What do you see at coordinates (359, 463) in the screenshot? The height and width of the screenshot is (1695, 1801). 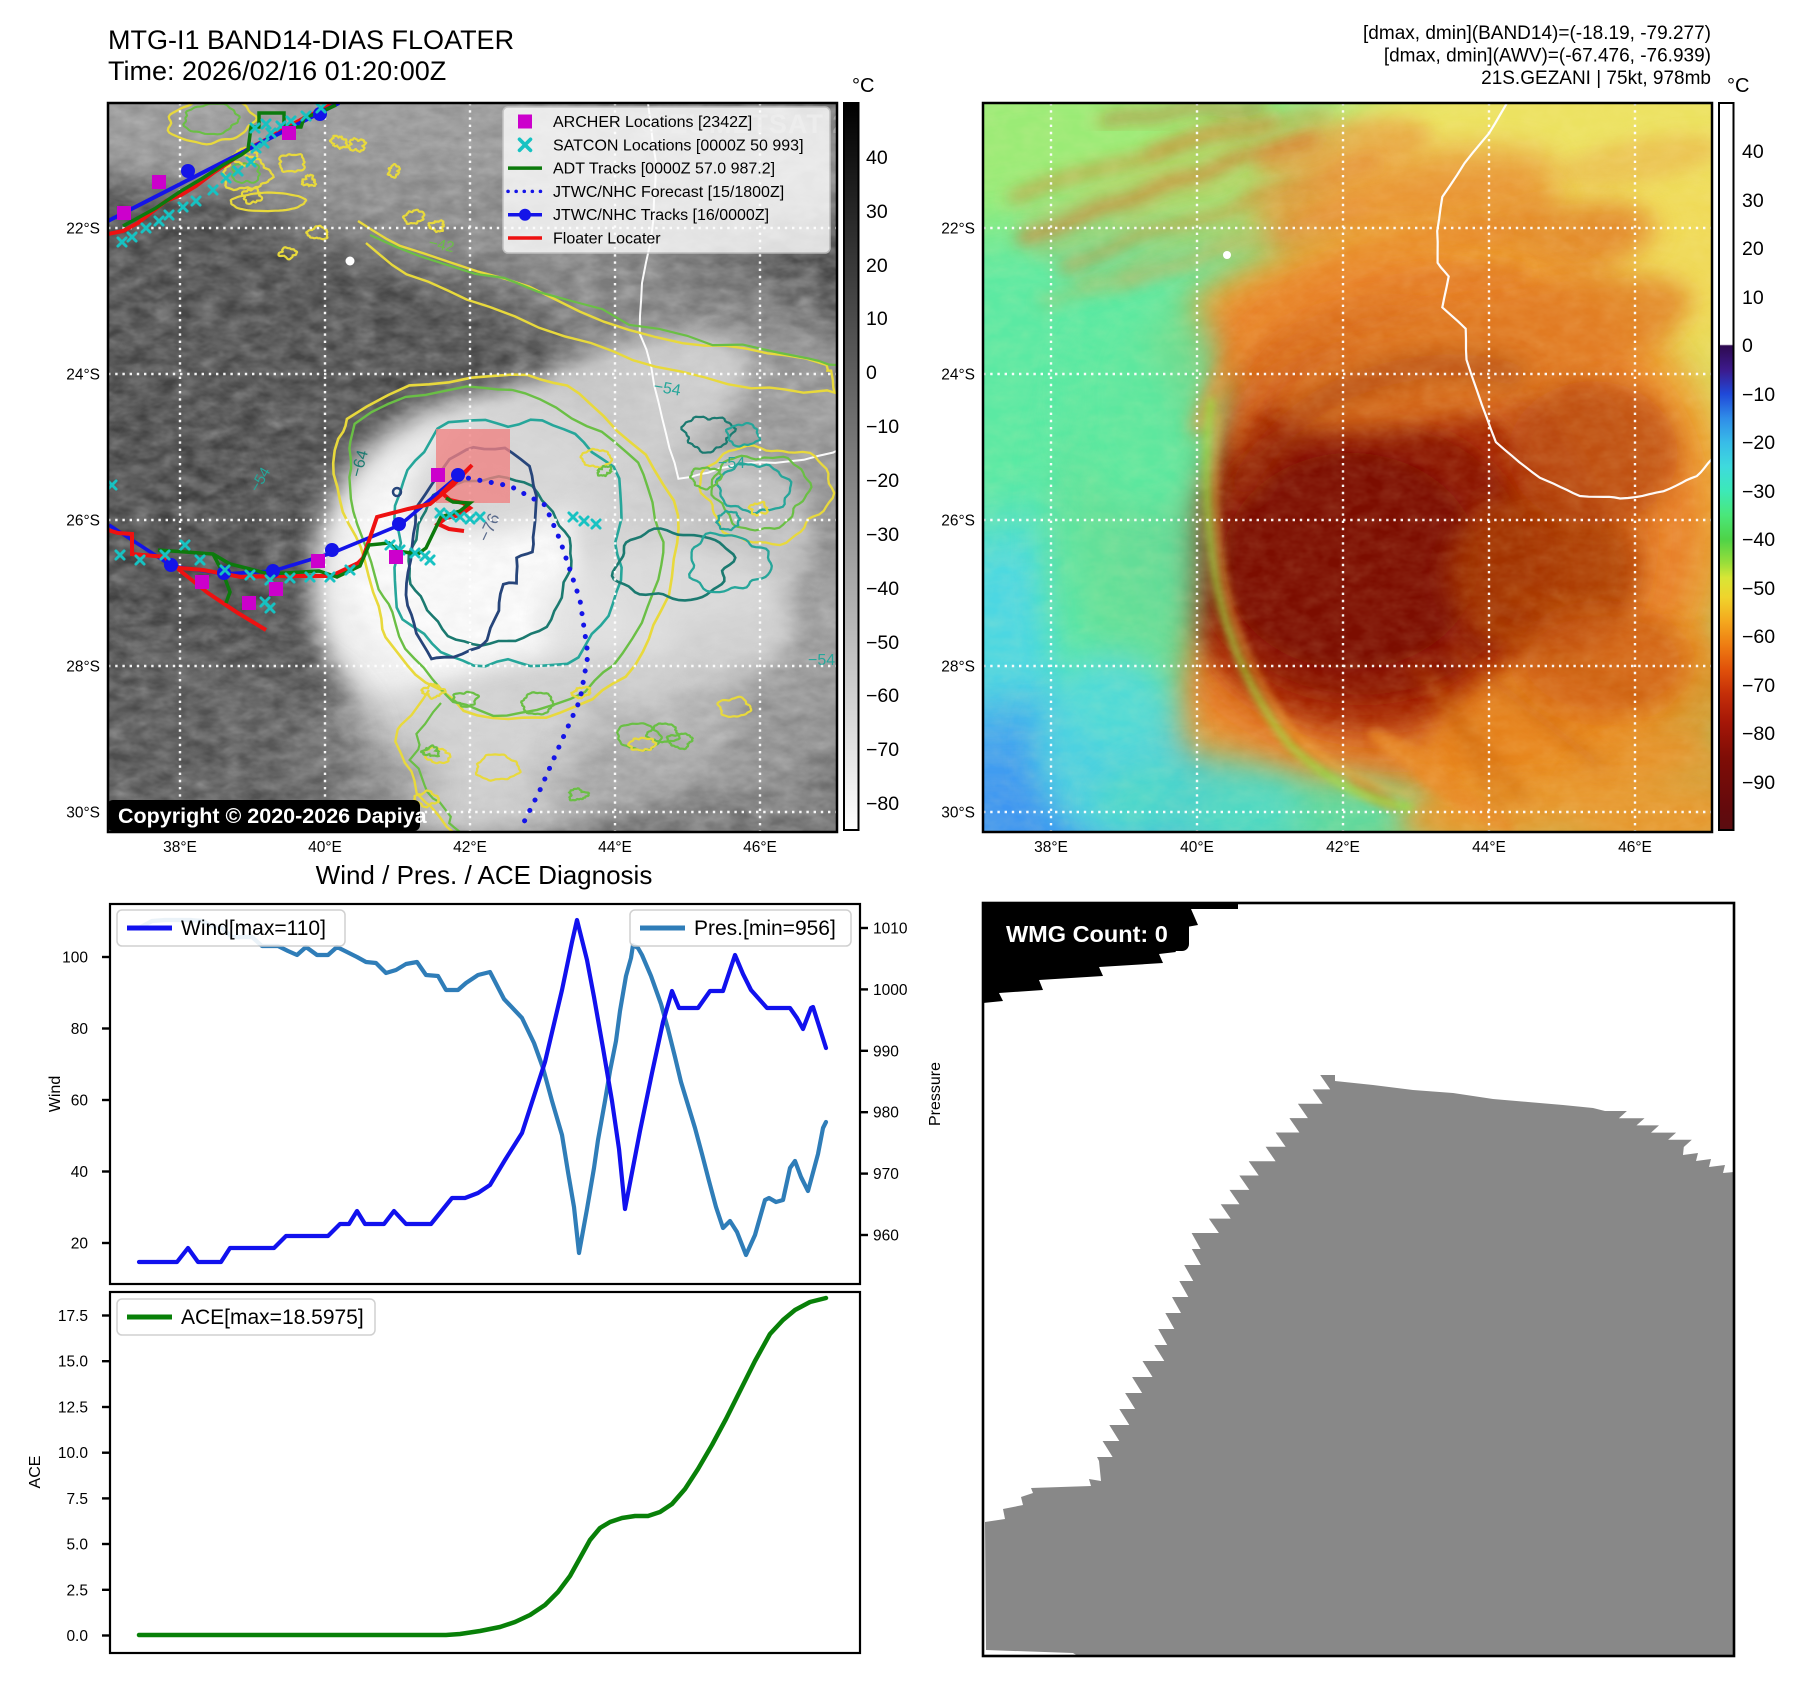 I see `svg-text: −64` at bounding box center [359, 463].